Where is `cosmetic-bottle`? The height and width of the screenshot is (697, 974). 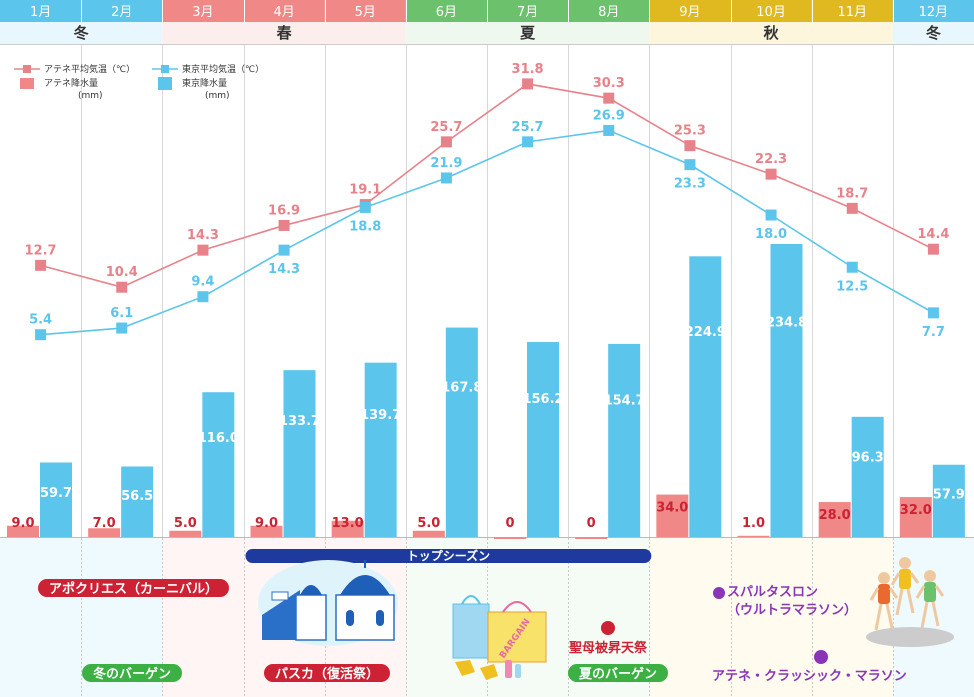 cosmetic-bottle is located at coordinates (508, 669).